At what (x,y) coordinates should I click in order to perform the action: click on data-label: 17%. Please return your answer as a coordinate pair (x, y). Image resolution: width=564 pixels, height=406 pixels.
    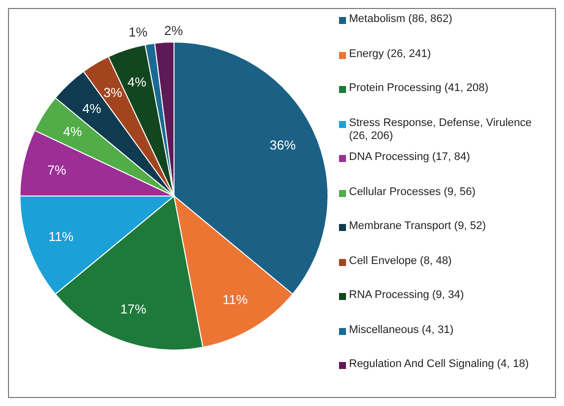
    Looking at the image, I should click on (133, 309).